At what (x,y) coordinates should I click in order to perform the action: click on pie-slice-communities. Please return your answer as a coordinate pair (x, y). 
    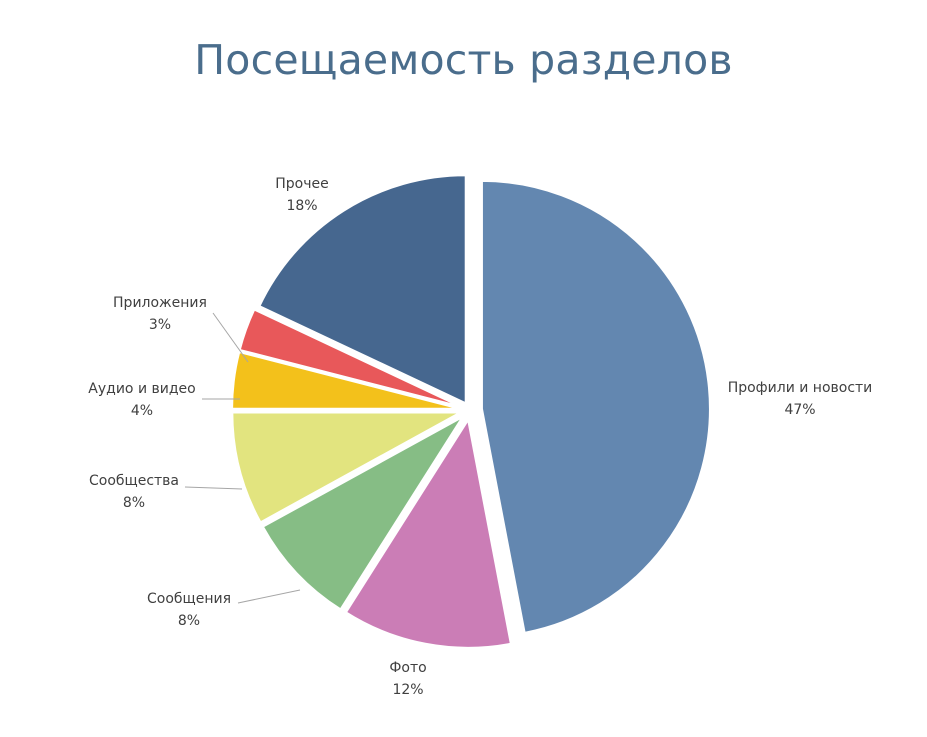
    Looking at the image, I should click on (346, 467).